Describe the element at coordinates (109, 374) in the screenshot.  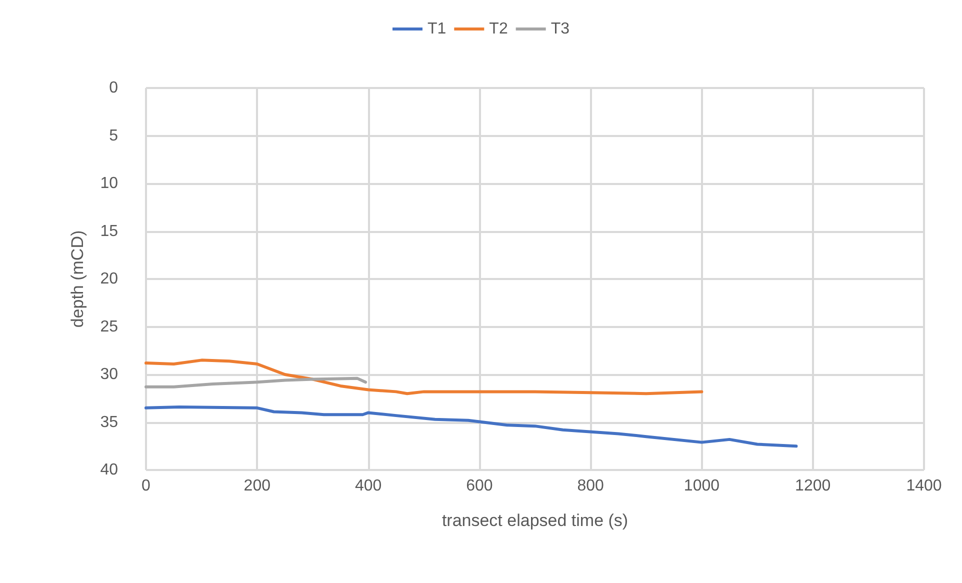
I see `y-tick-label: 30` at that location.